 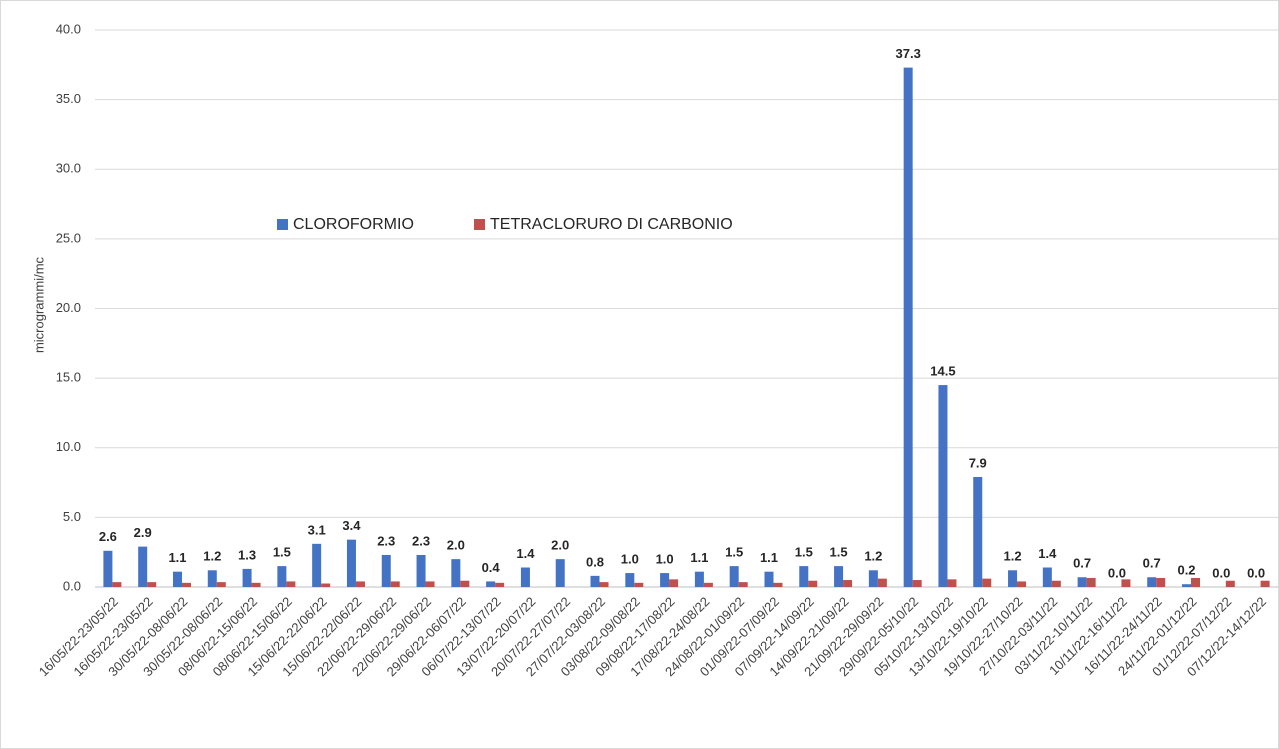 What do you see at coordinates (38, 304) in the screenshot?
I see `y-axis-label: microgrammi/mc` at bounding box center [38, 304].